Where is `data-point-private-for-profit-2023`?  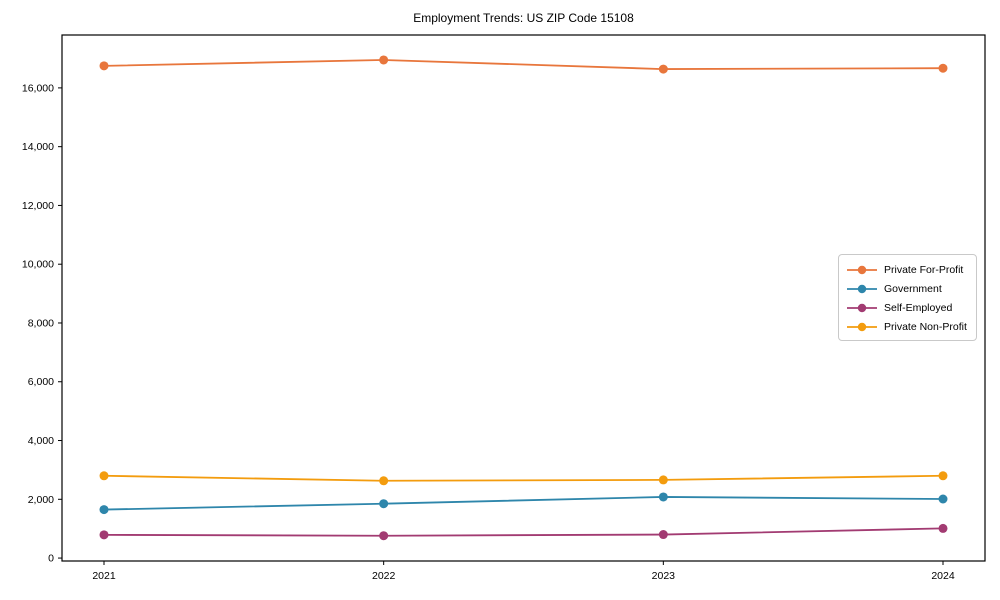 data-point-private-for-profit-2023 is located at coordinates (663, 69).